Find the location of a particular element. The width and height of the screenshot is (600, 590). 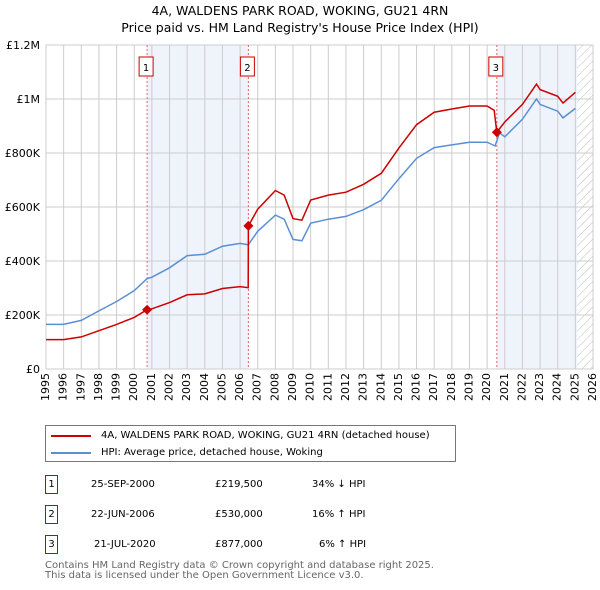

price: £219,500 is located at coordinates (239, 484).